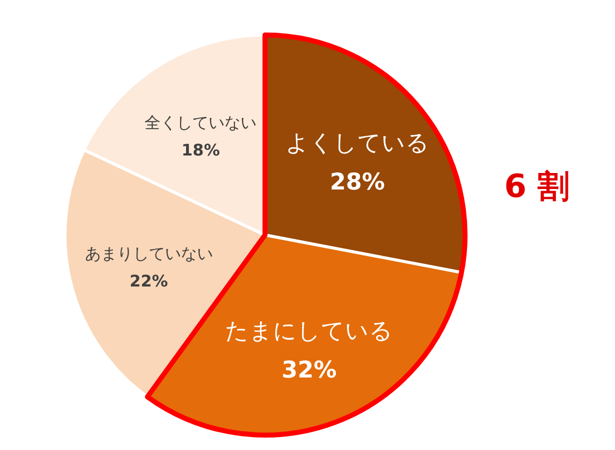 Image resolution: width=615 pixels, height=450 pixels. Describe the element at coordinates (309, 371) in the screenshot. I see `data-label: 32%` at that location.